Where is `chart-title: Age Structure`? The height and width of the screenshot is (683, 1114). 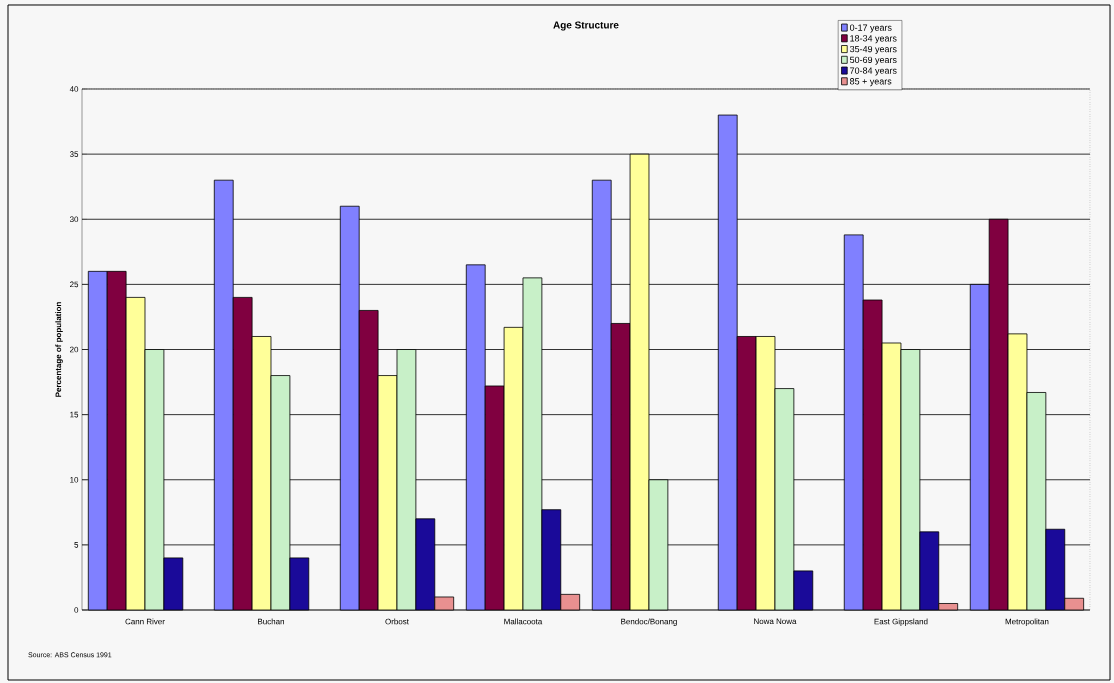
chart-title: Age Structure is located at coordinates (586, 26).